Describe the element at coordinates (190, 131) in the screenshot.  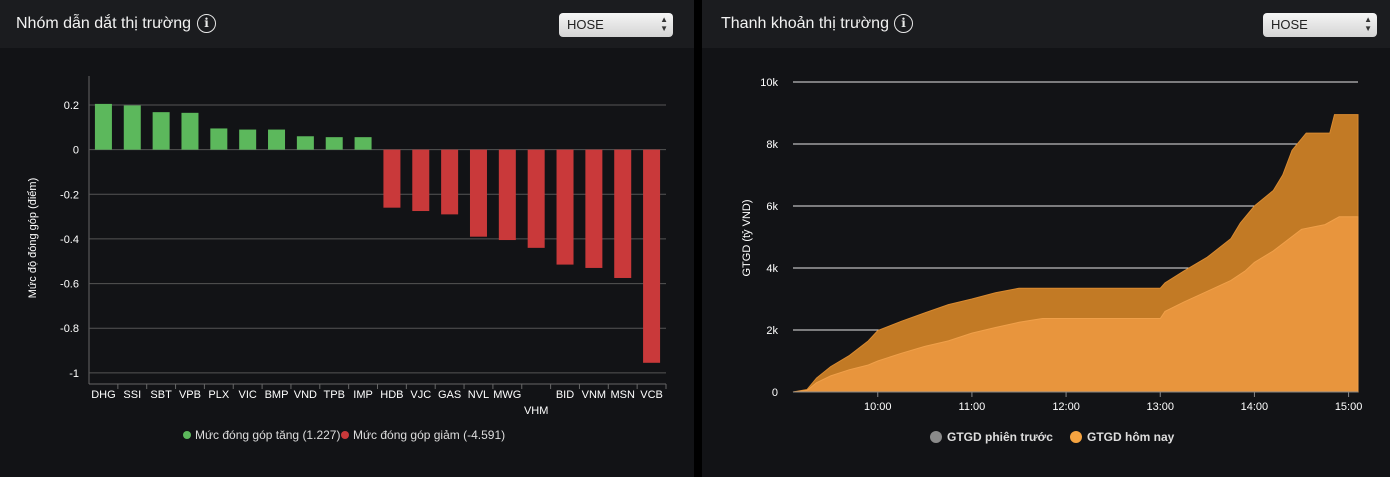
I see `bar-vpb` at that location.